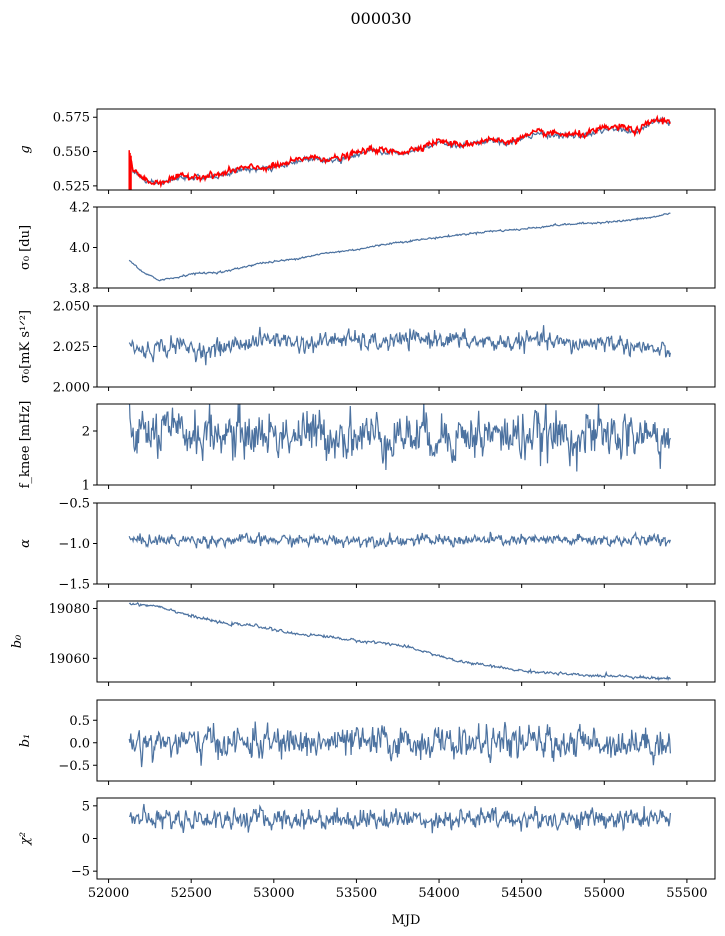 Image resolution: width=725 pixels, height=936 pixels. What do you see at coordinates (17, 641) in the screenshot?
I see `y-axis-label: b₀` at bounding box center [17, 641].